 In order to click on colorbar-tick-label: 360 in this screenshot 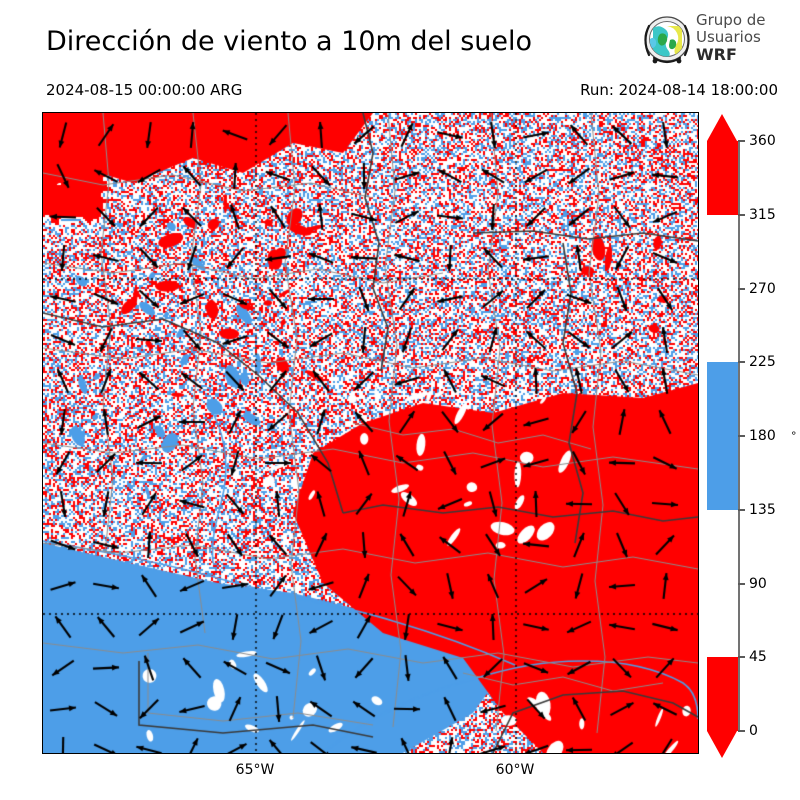, I will do `click(762, 141)`.